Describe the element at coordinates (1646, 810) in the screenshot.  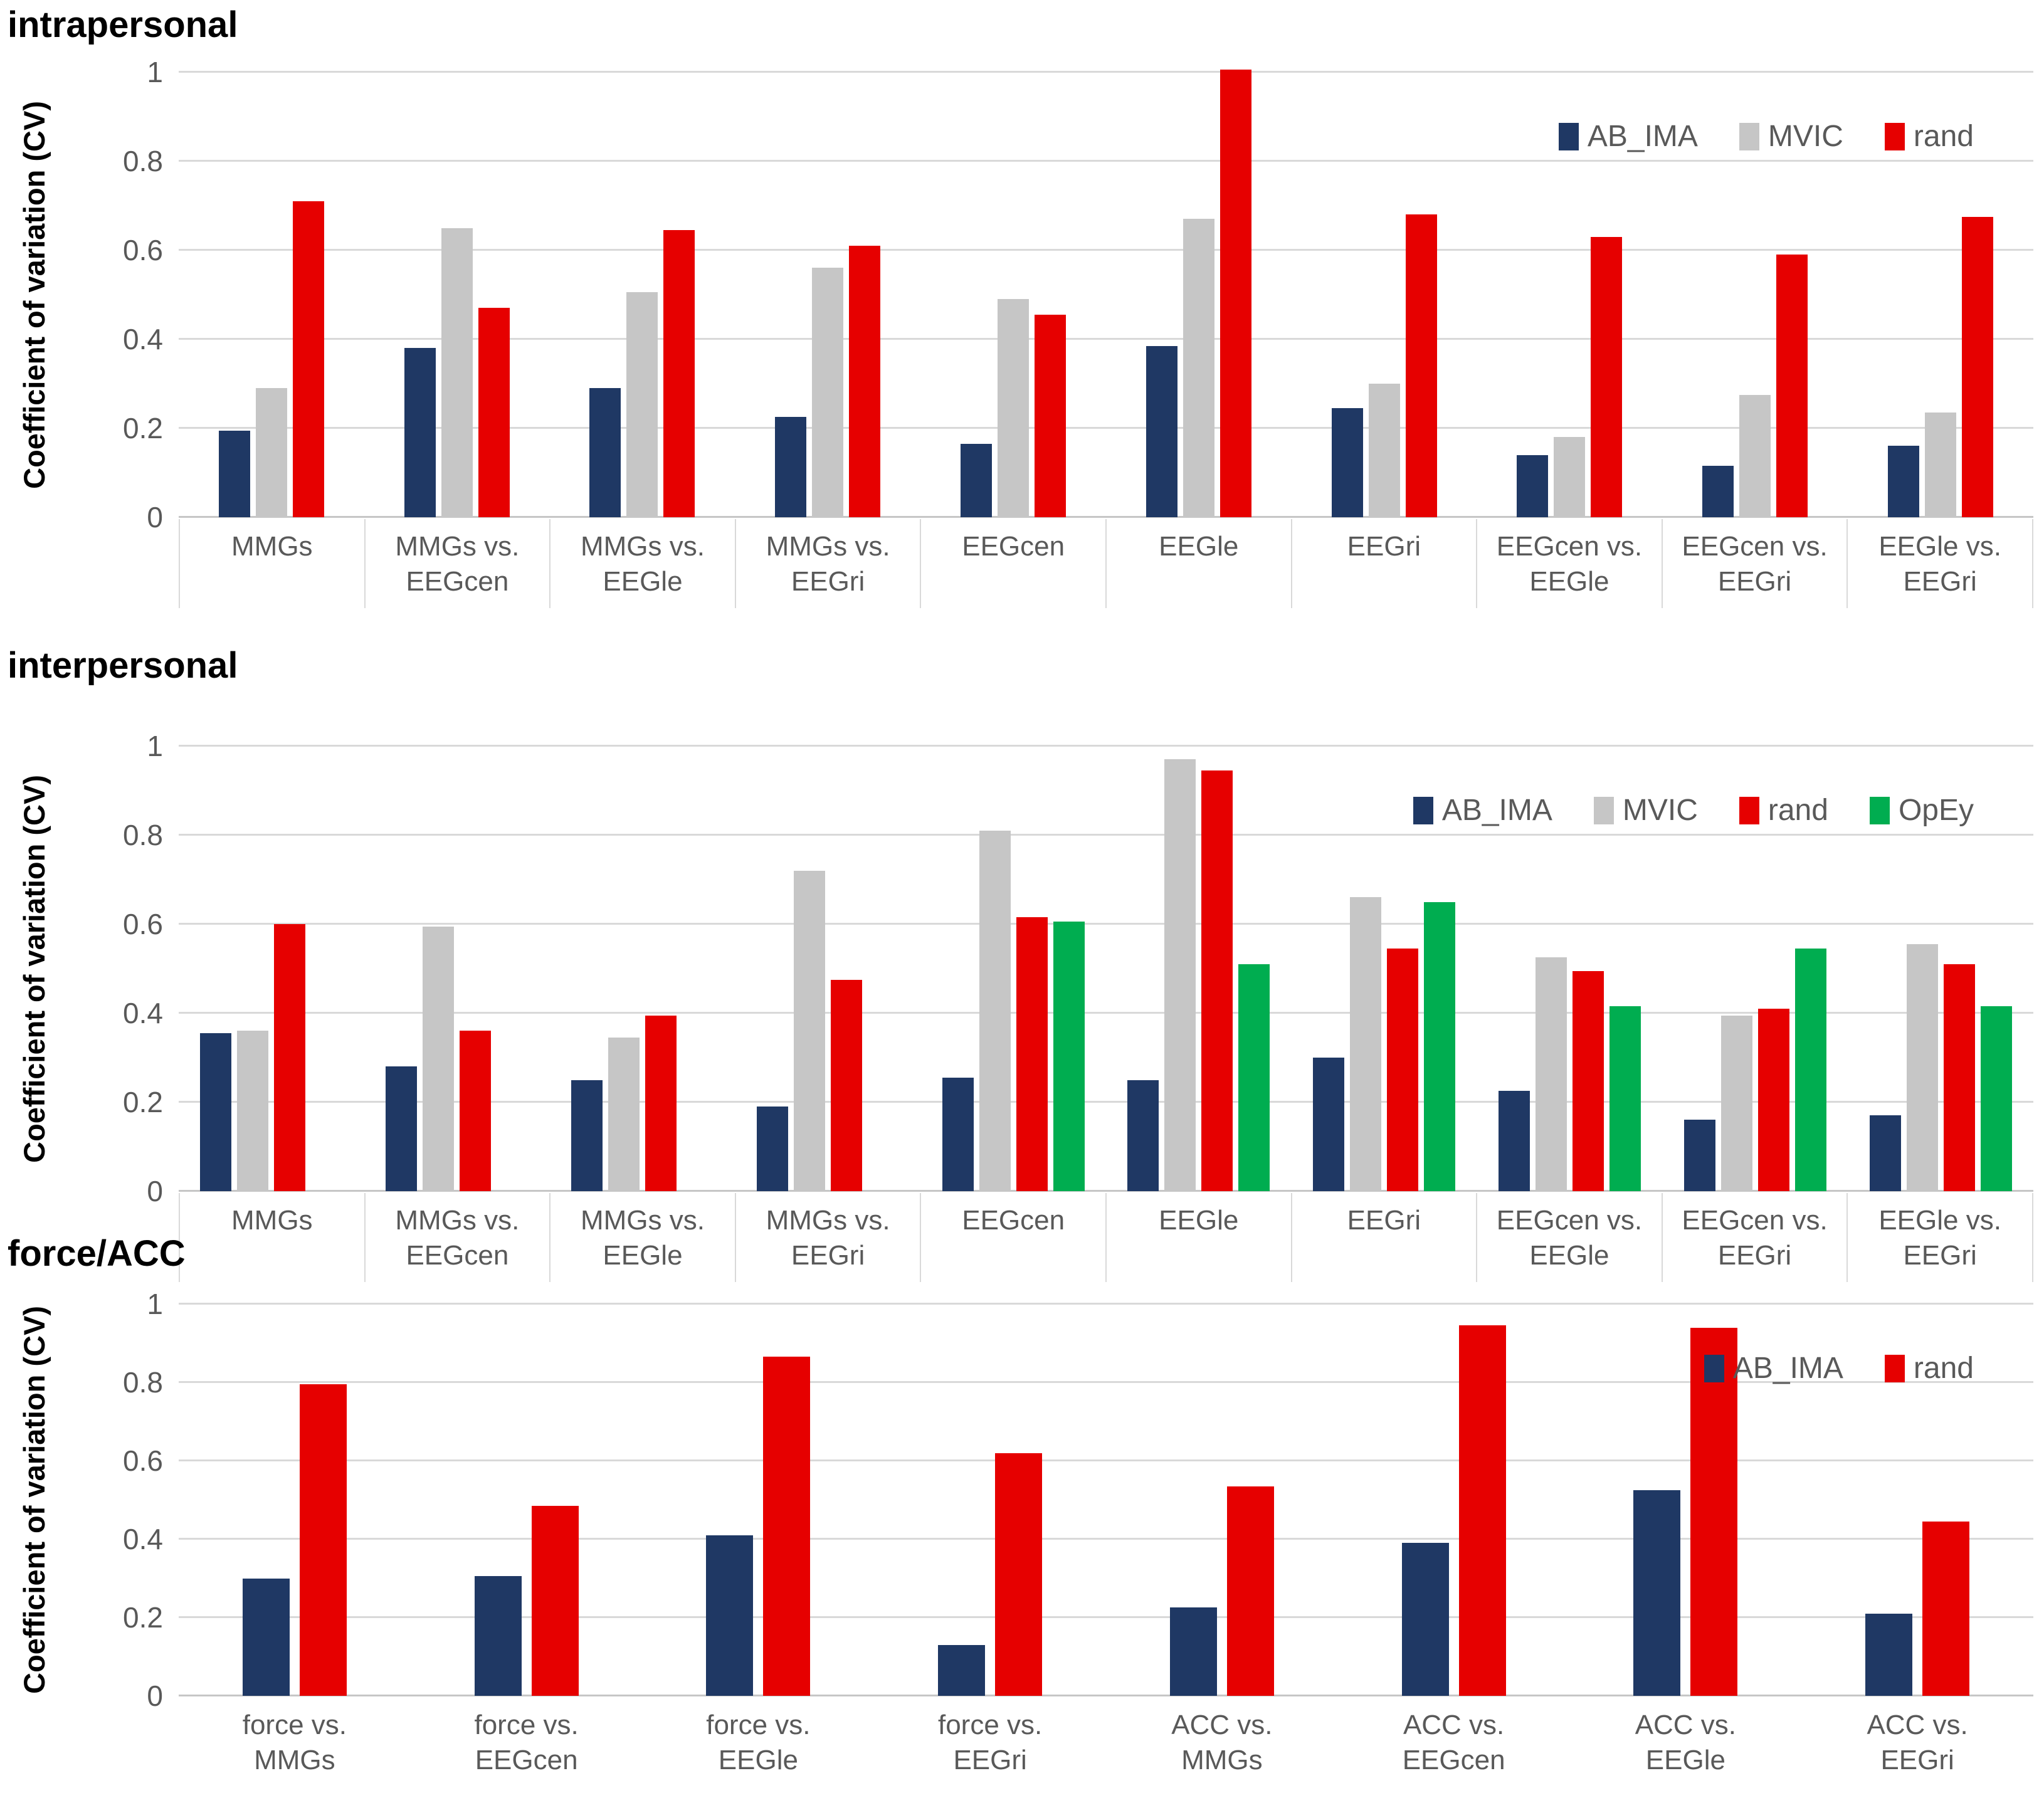
I see `legend-item-MVIC: MVIC` at that location.